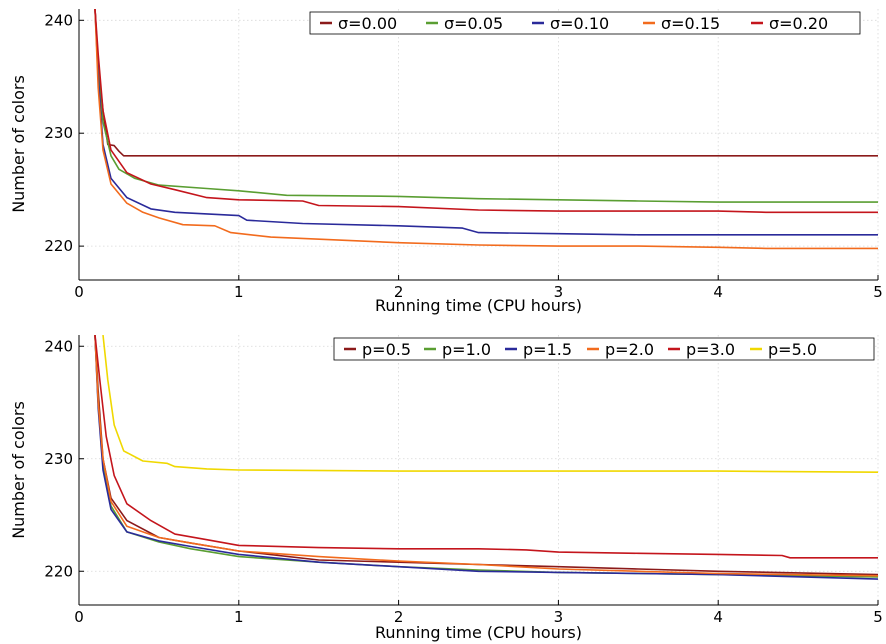  What do you see at coordinates (710, 349) in the screenshot?
I see `legend-label: p=3.0` at bounding box center [710, 349].